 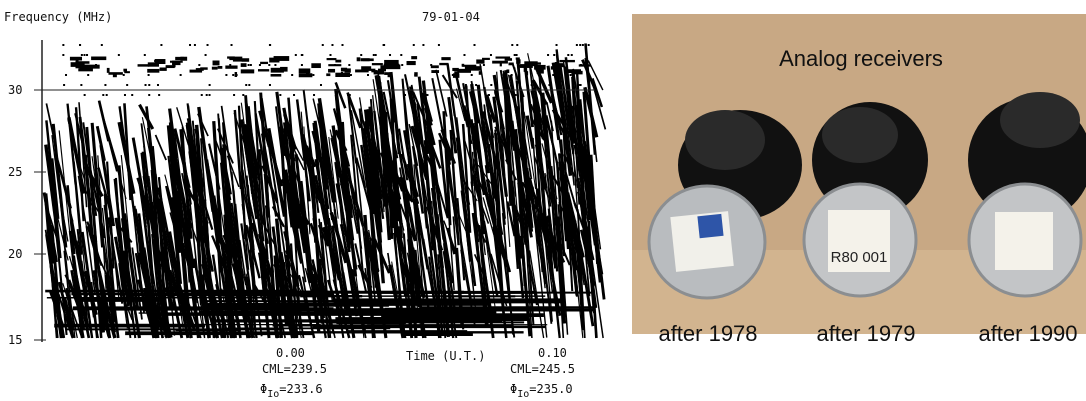 What do you see at coordinates (445, 356) in the screenshot?
I see `time-label: Time (U.T.)` at bounding box center [445, 356].